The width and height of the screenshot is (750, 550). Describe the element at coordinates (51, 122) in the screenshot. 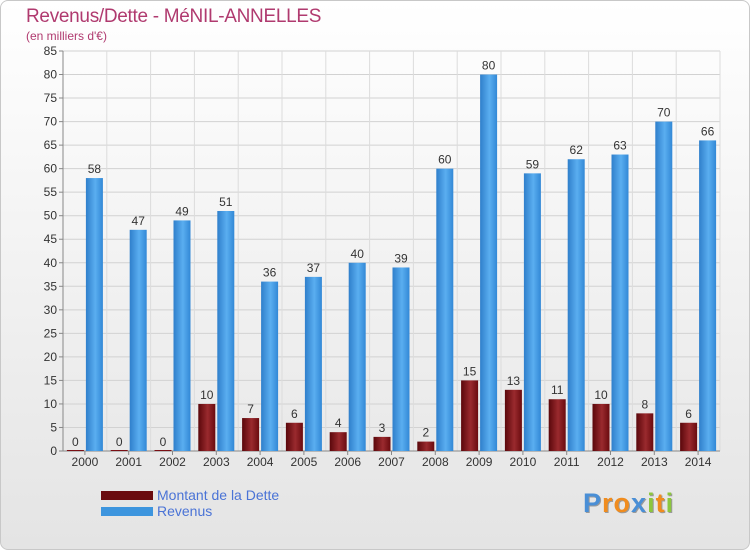

I see `y-tick-label: 70` at that location.